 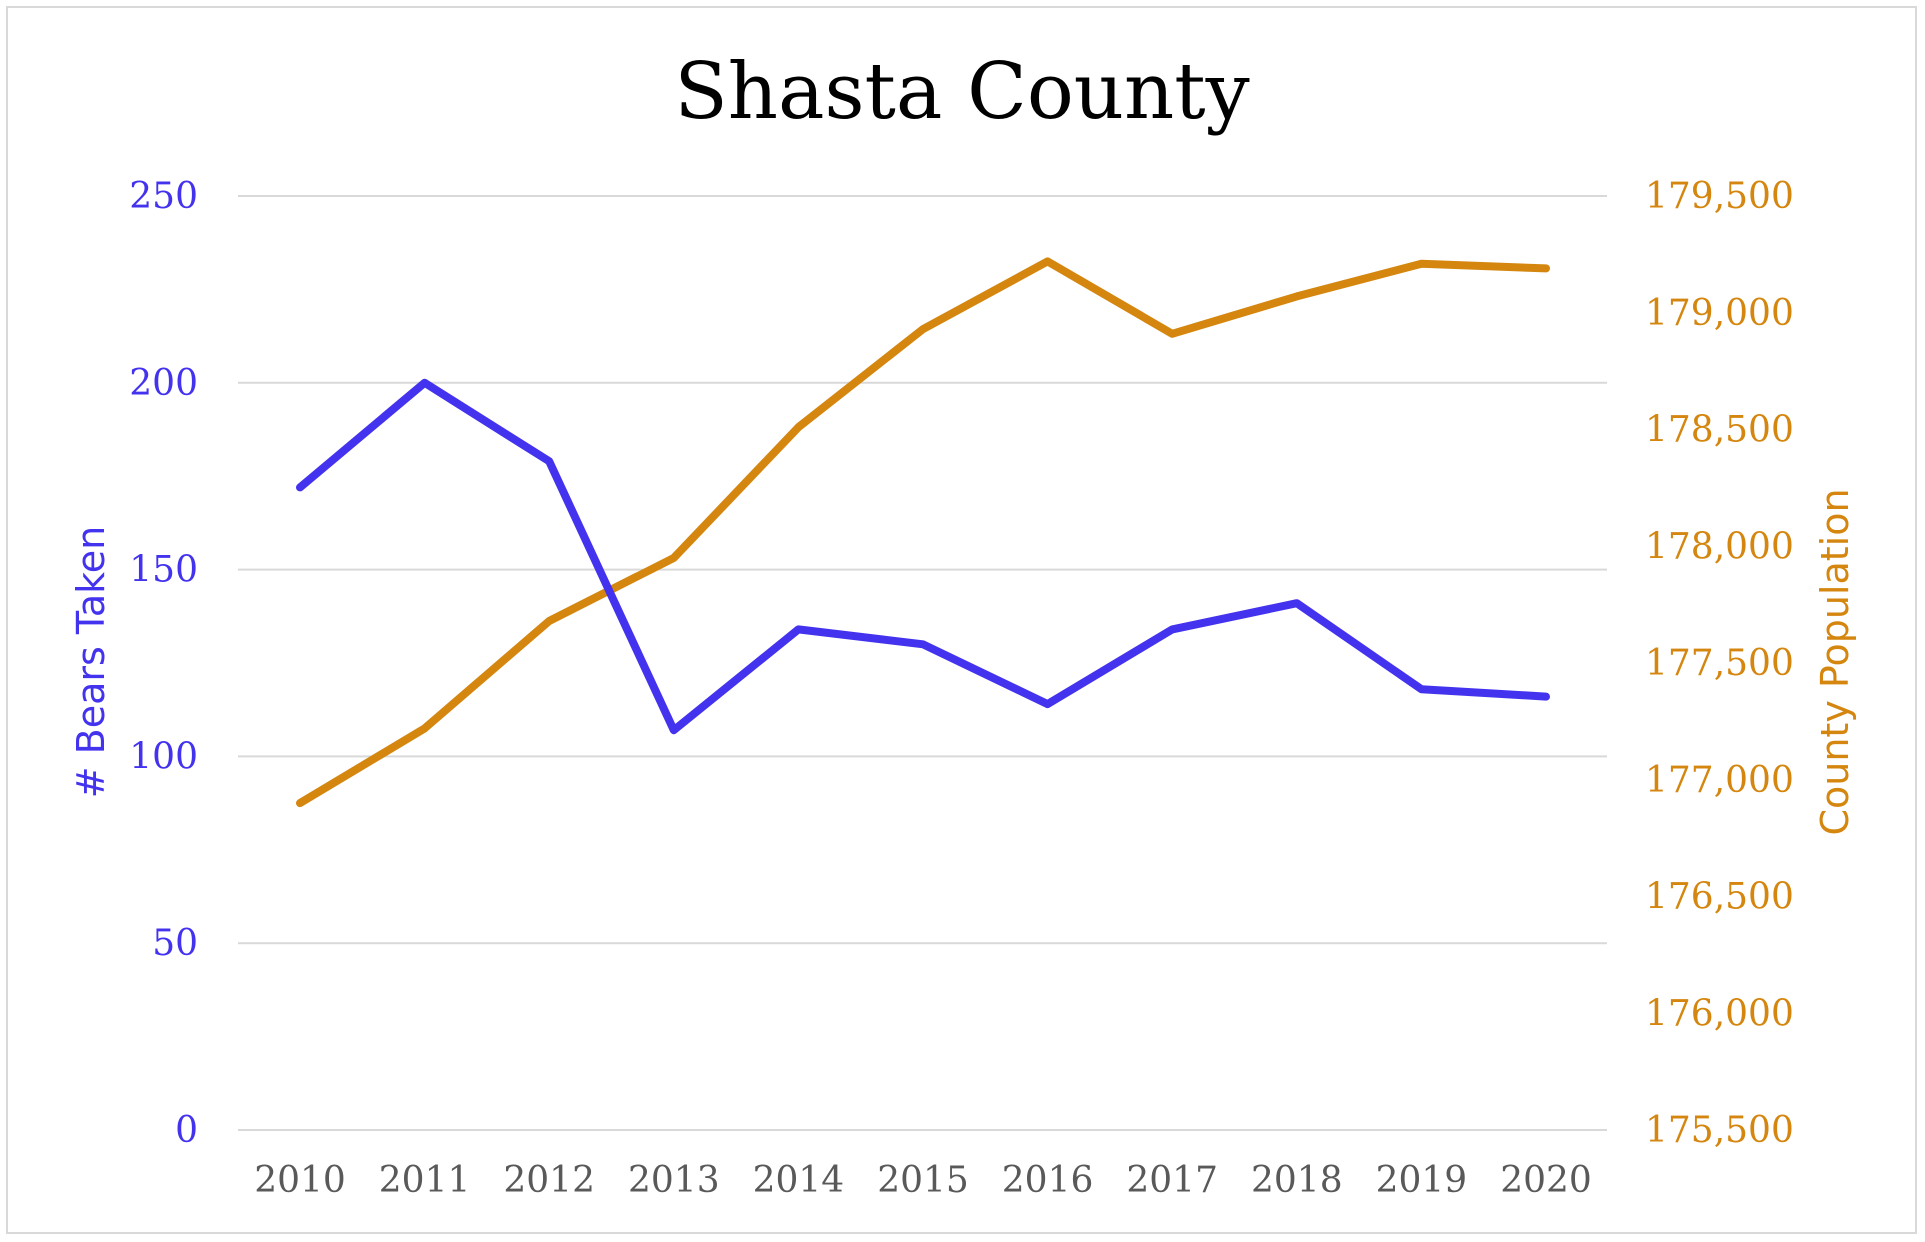 I want to click on y-left-tick-label: 150, so click(x=163, y=570).